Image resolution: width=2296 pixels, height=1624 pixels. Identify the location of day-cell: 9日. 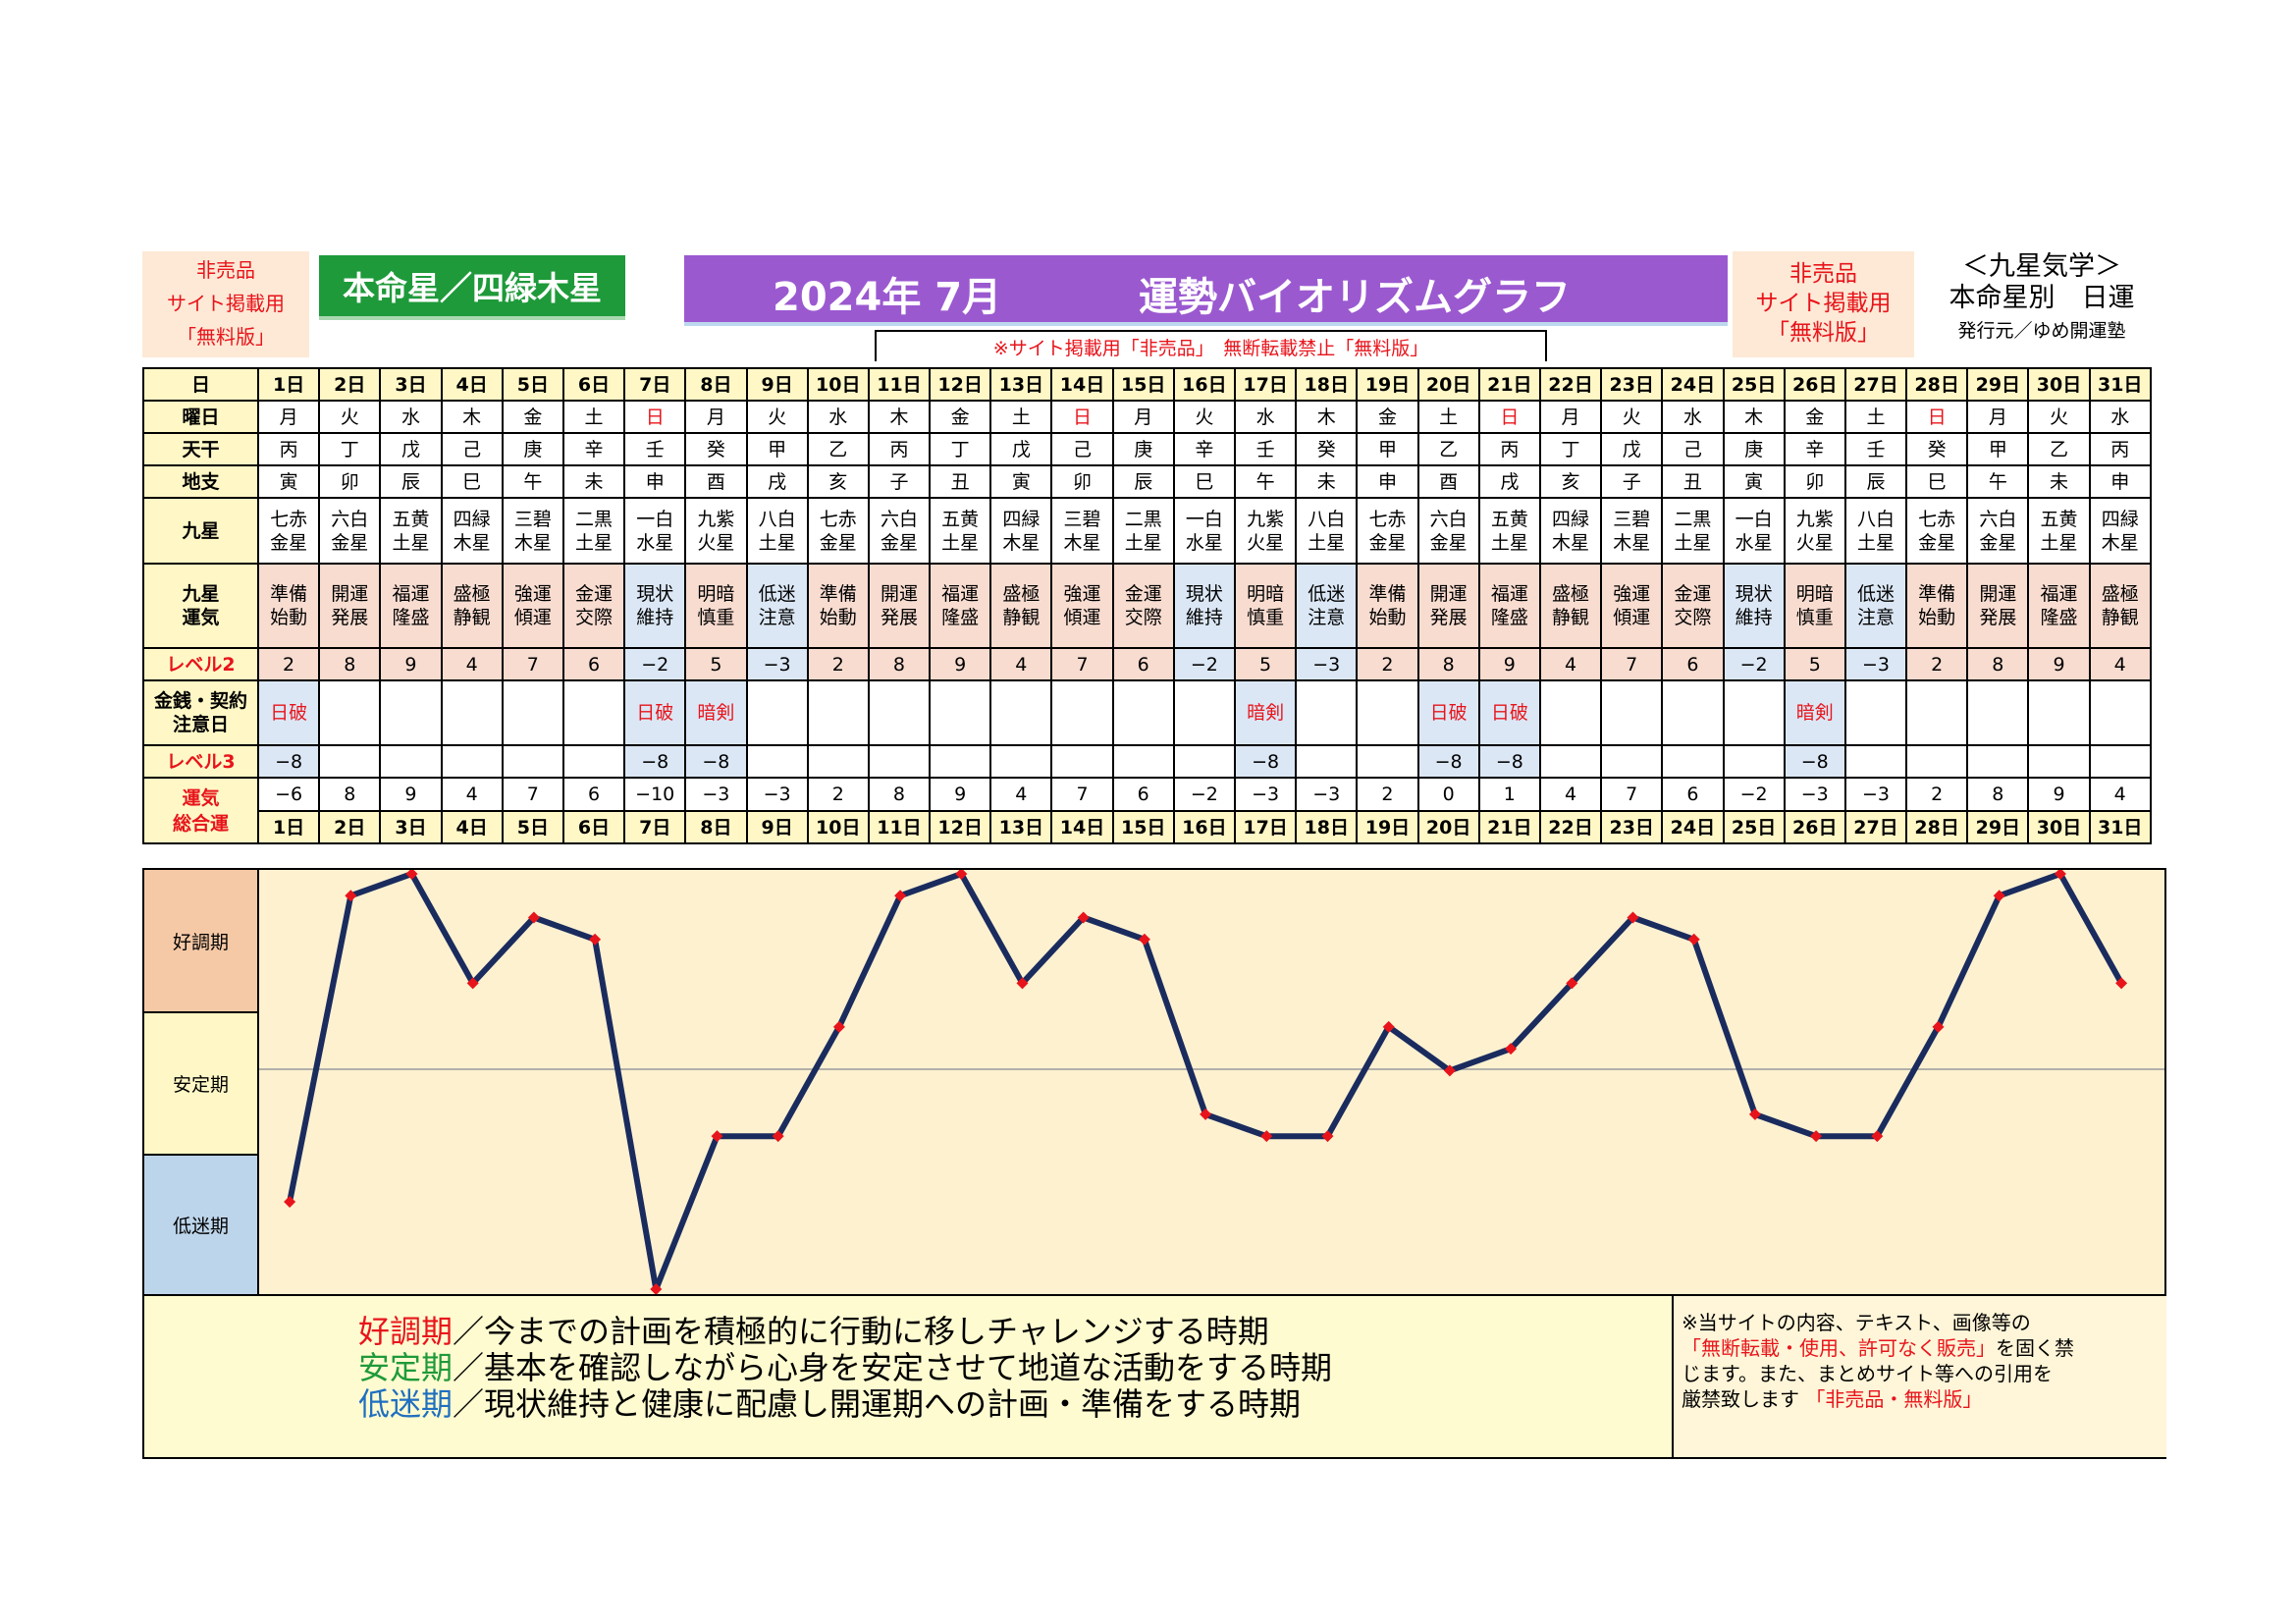
(777, 384).